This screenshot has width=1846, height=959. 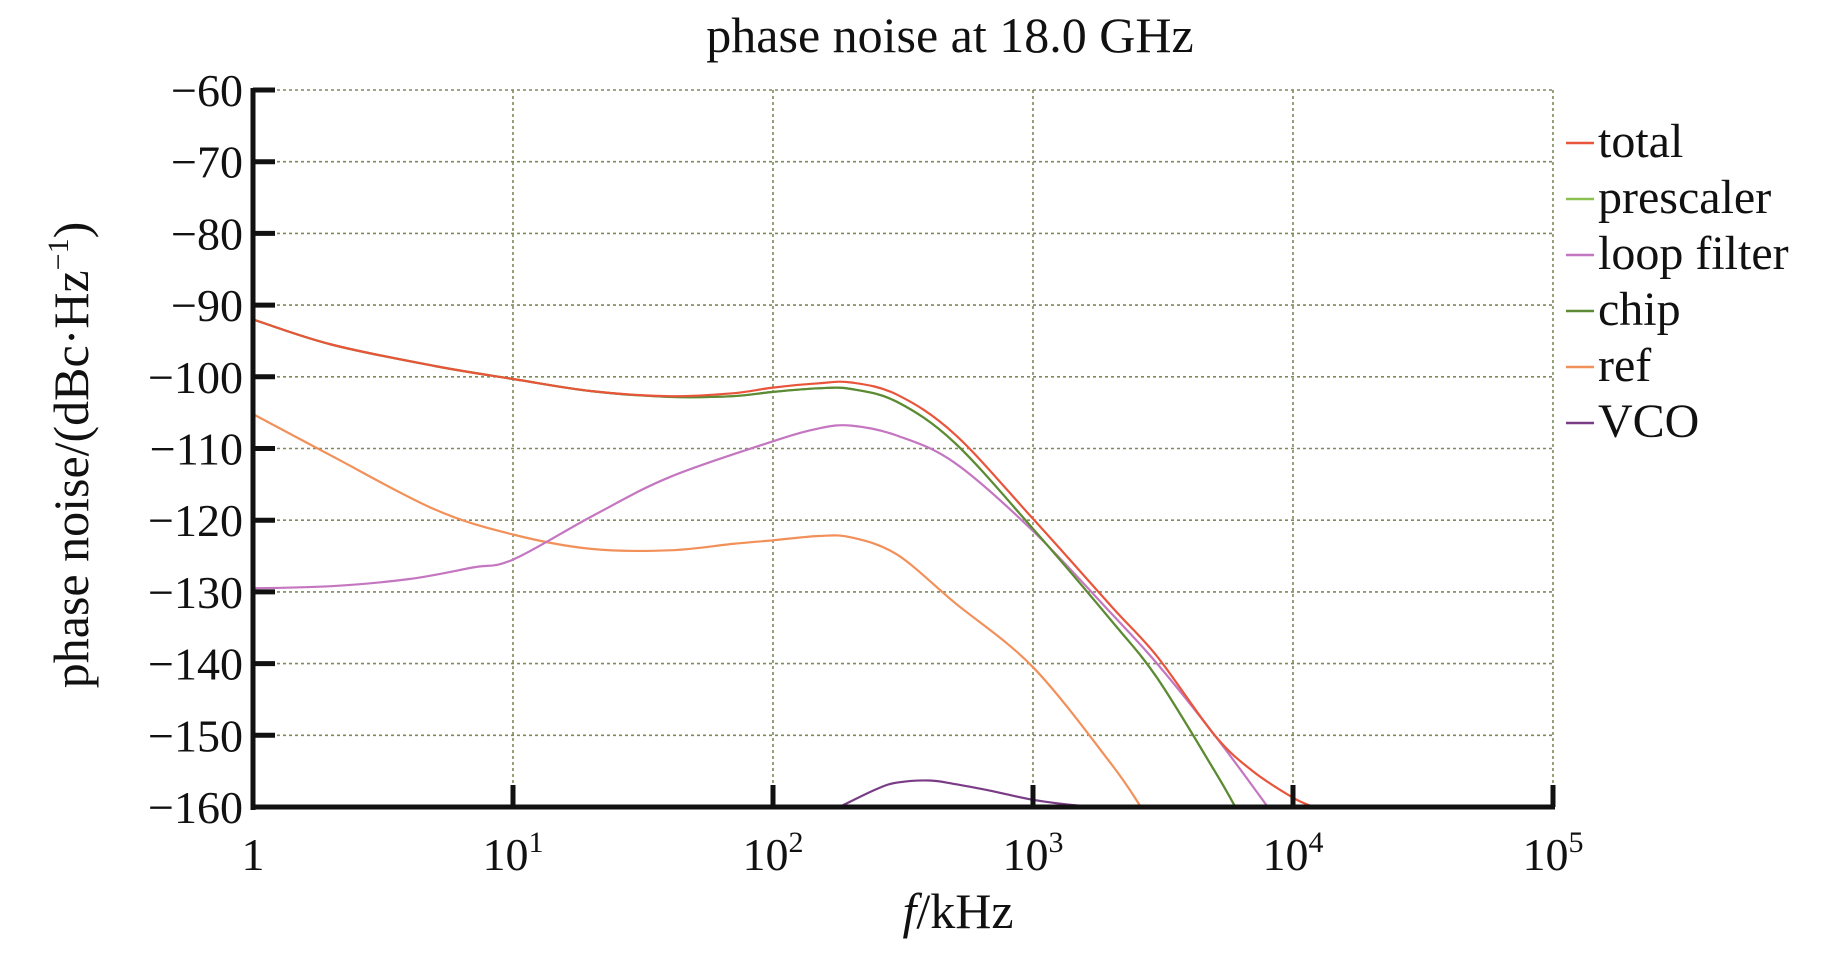 What do you see at coordinates (195, 377) in the screenshot?
I see `y-tick-label: −100` at bounding box center [195, 377].